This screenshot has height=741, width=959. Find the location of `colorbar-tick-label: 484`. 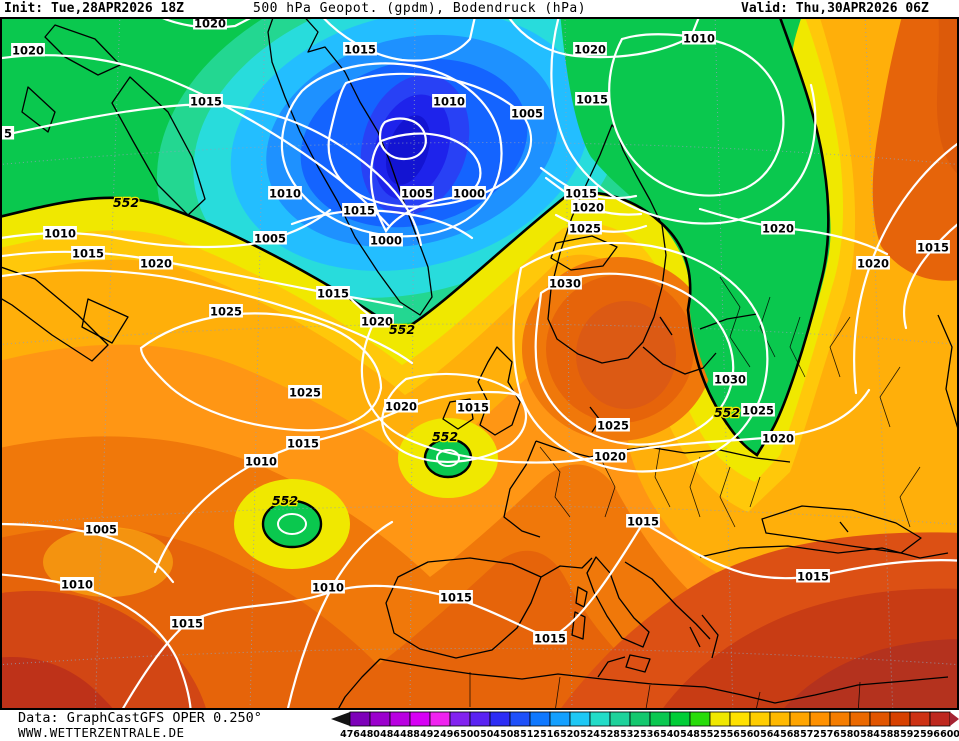

colorbar-tick-label: 484 is located at coordinates (390, 734).